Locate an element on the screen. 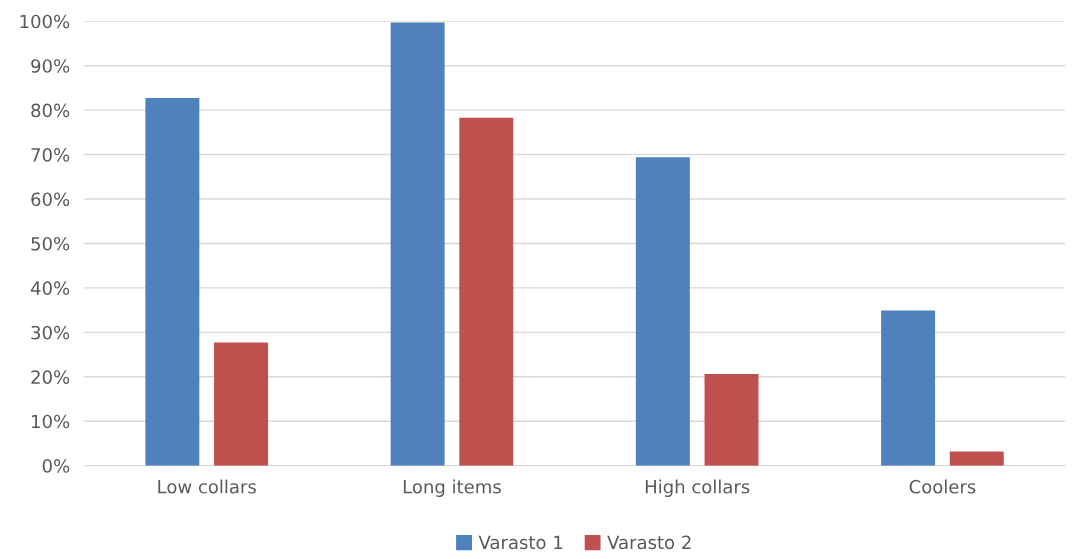  x-tick-label: Long items is located at coordinates (452, 488).